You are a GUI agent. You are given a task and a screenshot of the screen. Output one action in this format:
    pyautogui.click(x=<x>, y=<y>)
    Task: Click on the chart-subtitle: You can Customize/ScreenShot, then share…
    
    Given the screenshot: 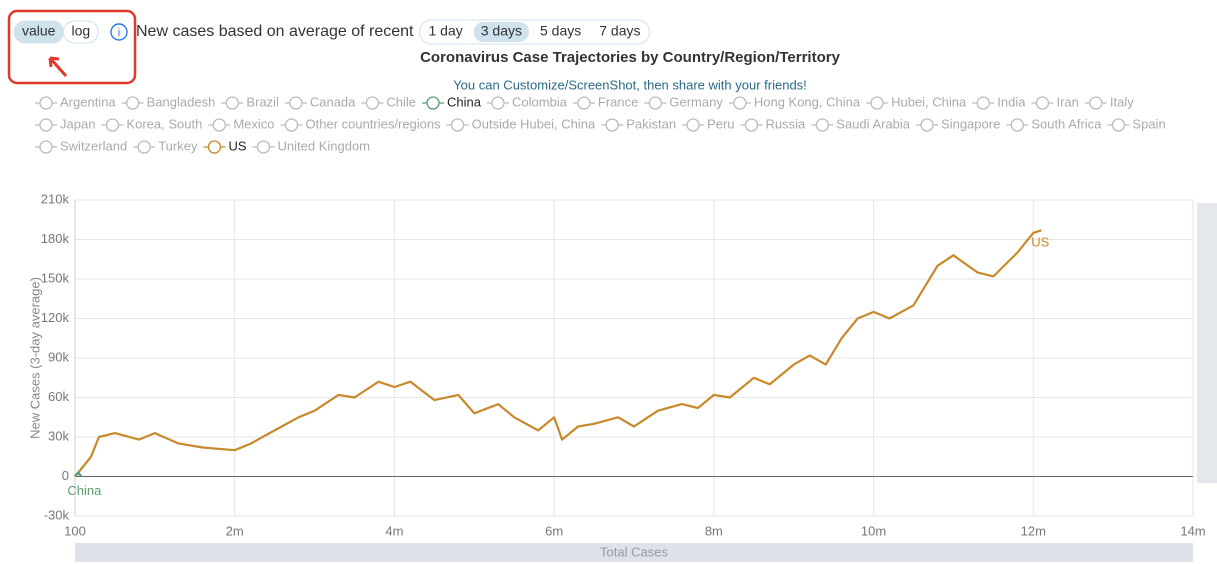 What is the action you would take?
    pyautogui.click(x=630, y=84)
    